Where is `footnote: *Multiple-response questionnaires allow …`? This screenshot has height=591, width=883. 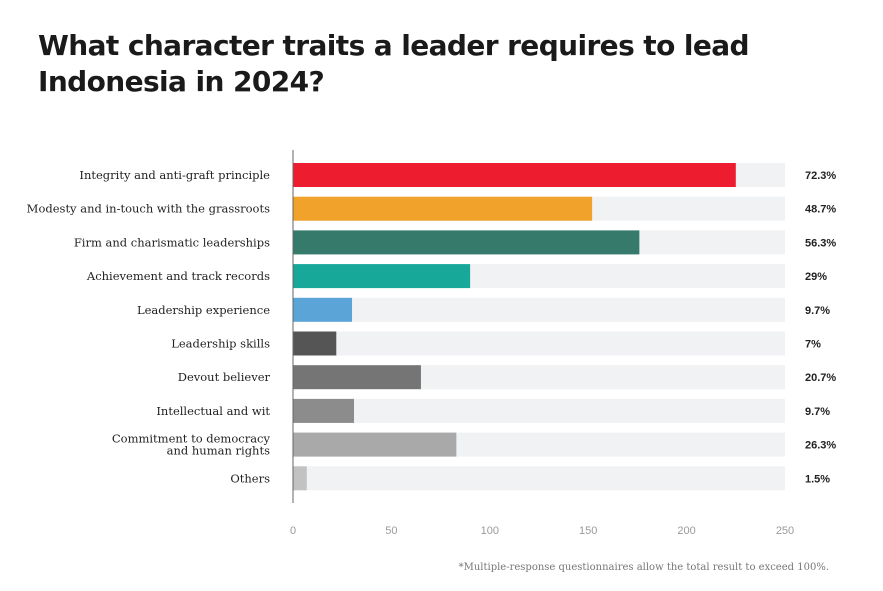
footnote: *Multiple-response questionnaires allow … is located at coordinates (643, 567).